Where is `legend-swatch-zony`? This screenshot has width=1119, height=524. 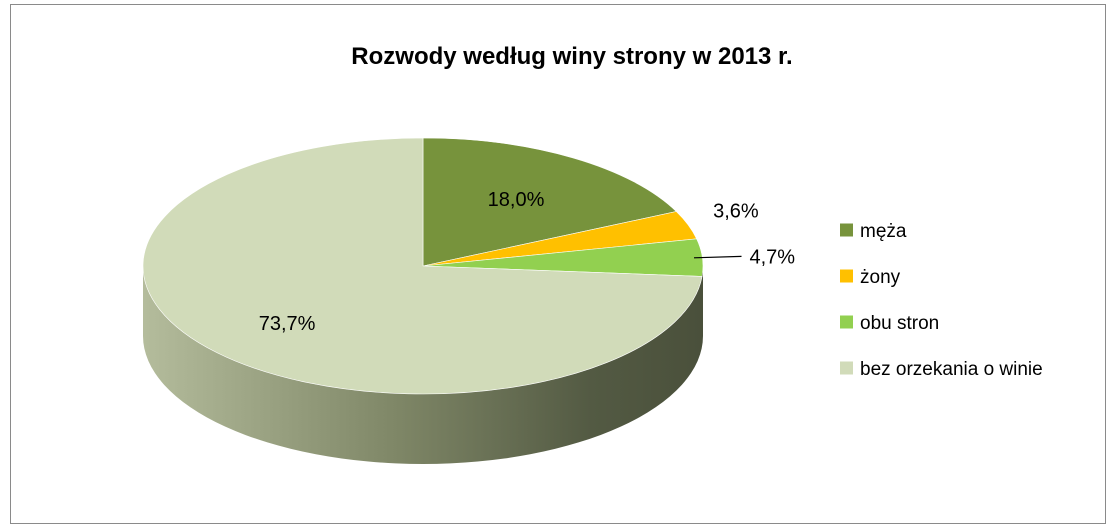 legend-swatch-zony is located at coordinates (846, 276).